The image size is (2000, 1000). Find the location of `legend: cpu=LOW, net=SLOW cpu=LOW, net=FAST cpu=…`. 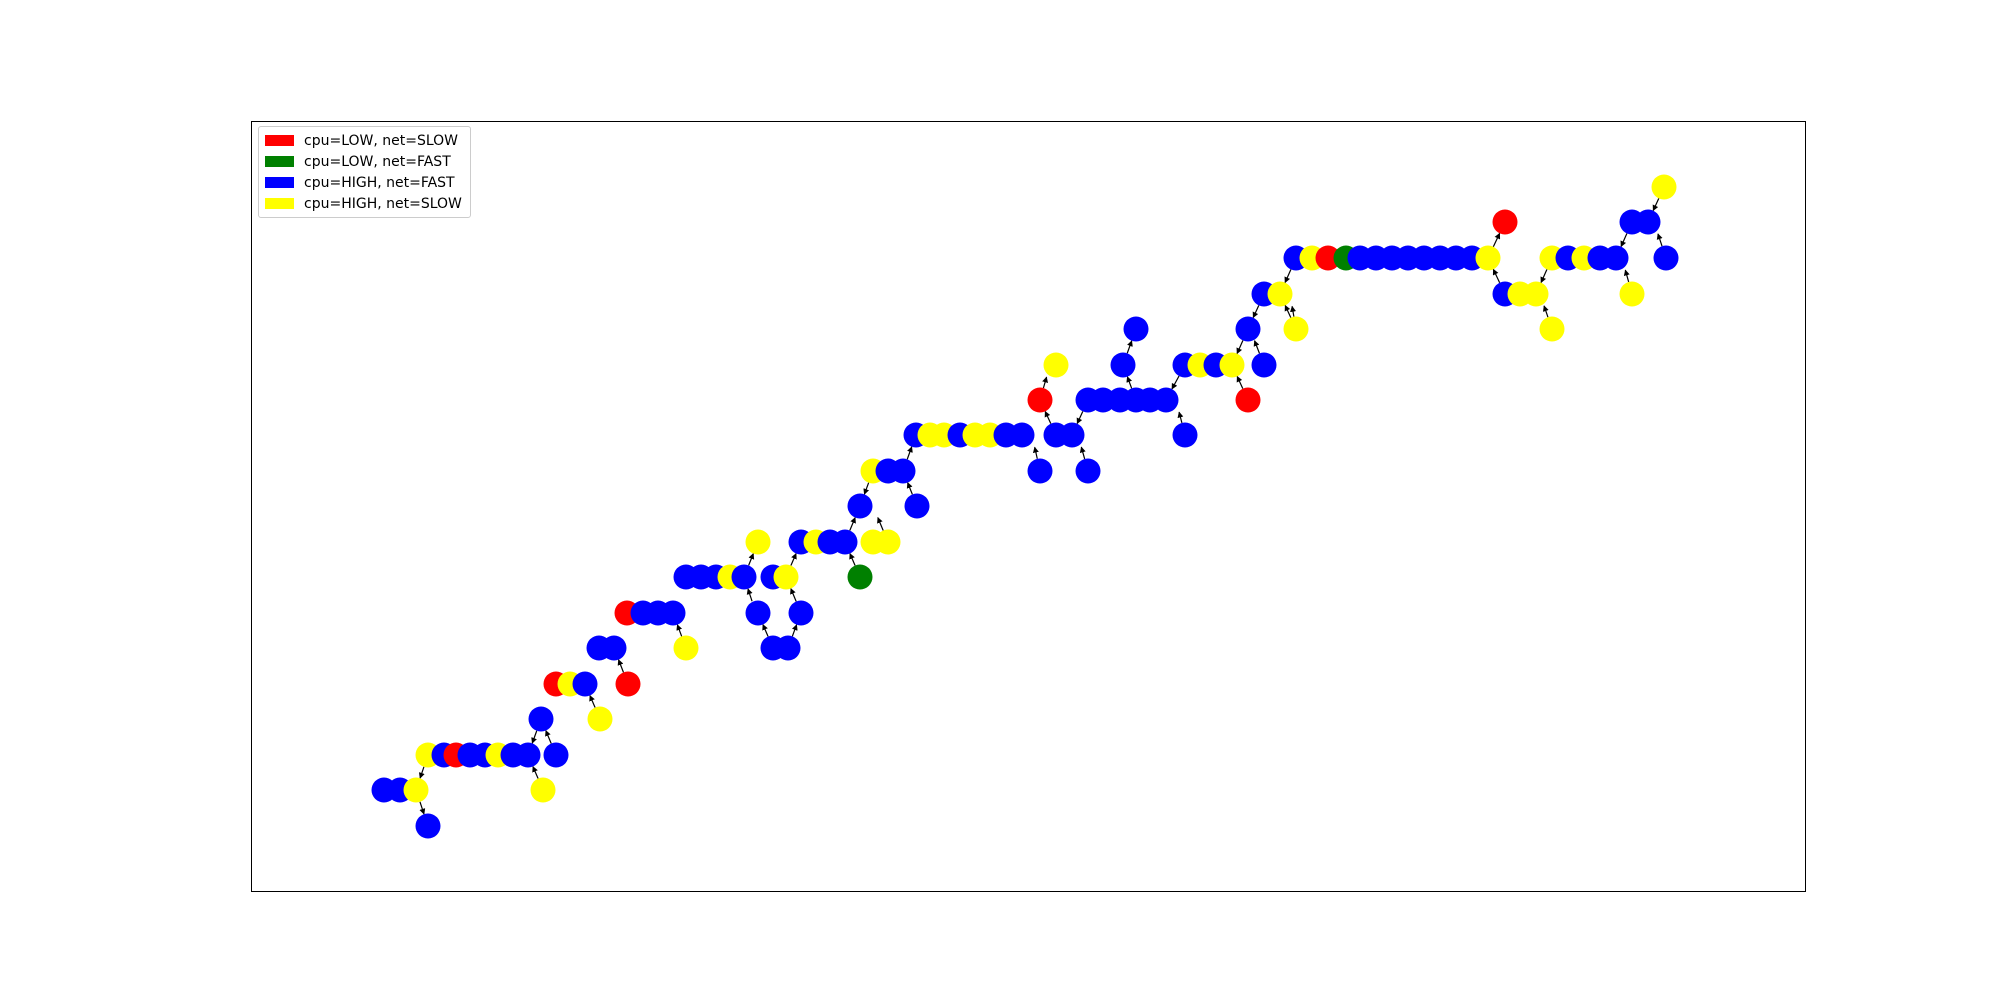

legend: cpu=LOW, net=SLOW cpu=LOW, net=FAST cpu=… is located at coordinates (364, 172).